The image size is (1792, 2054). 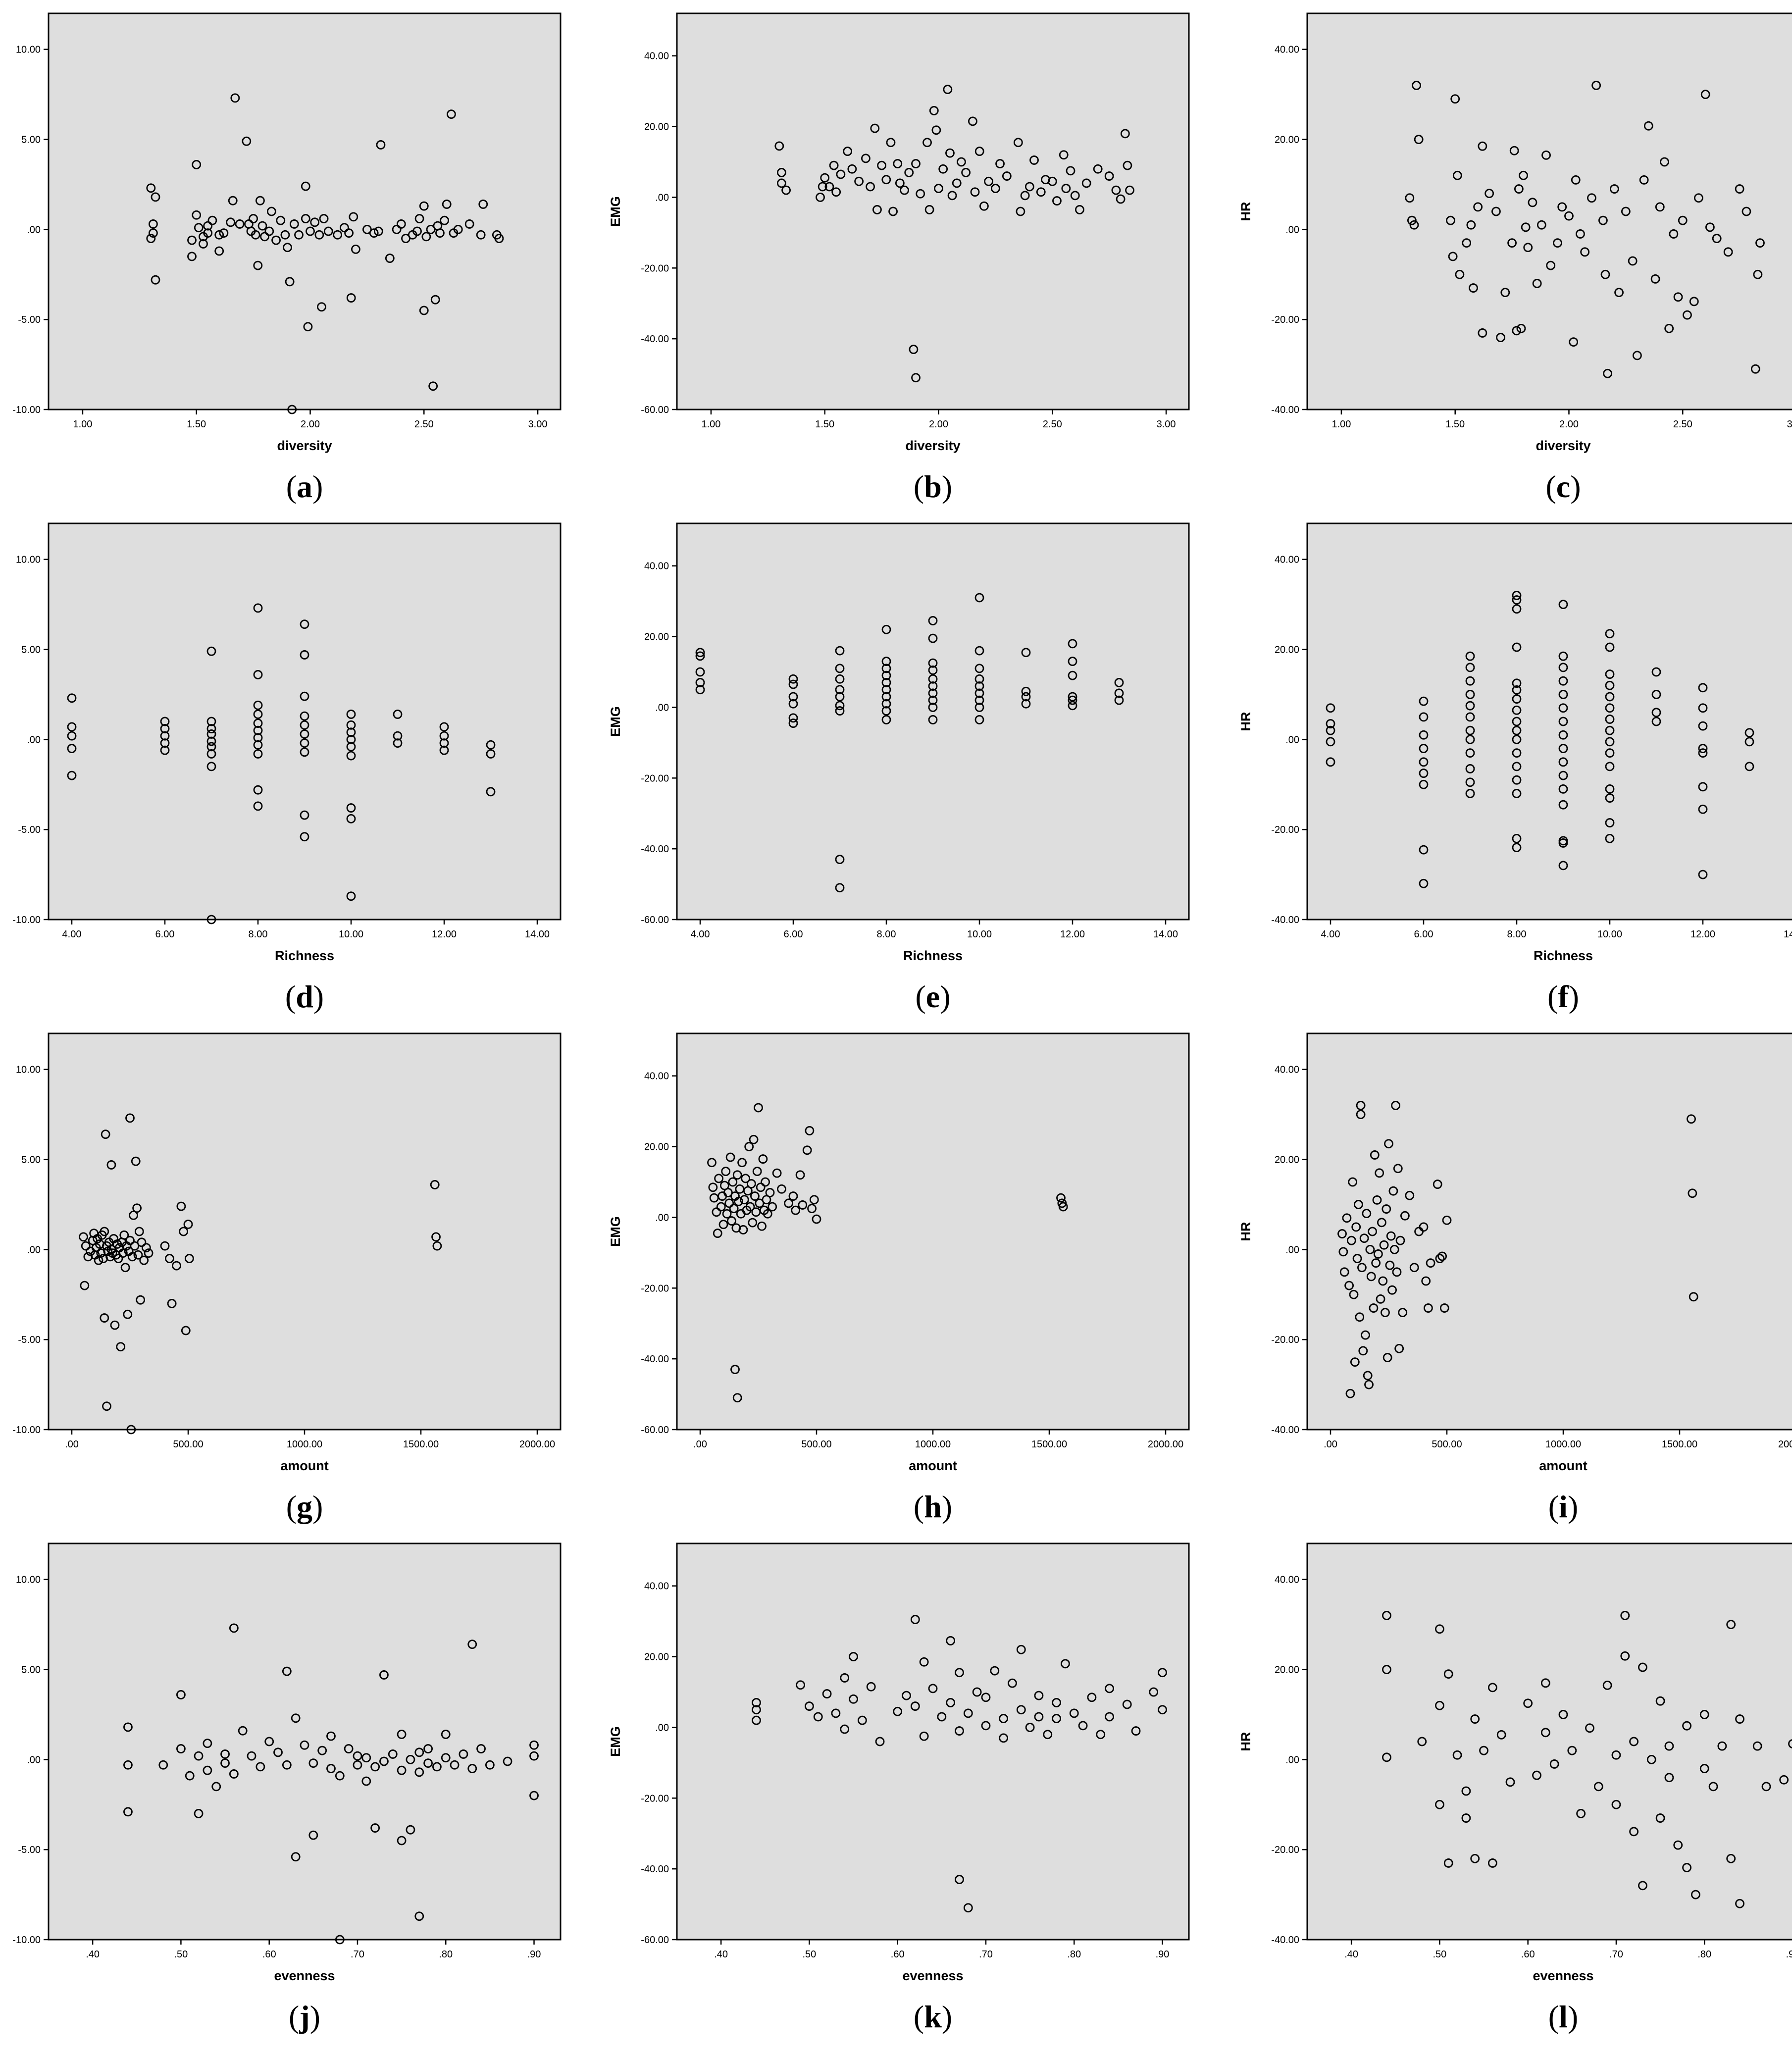 What do you see at coordinates (655, 779) in the screenshot?
I see `y-tick-label: -20.00` at bounding box center [655, 779].